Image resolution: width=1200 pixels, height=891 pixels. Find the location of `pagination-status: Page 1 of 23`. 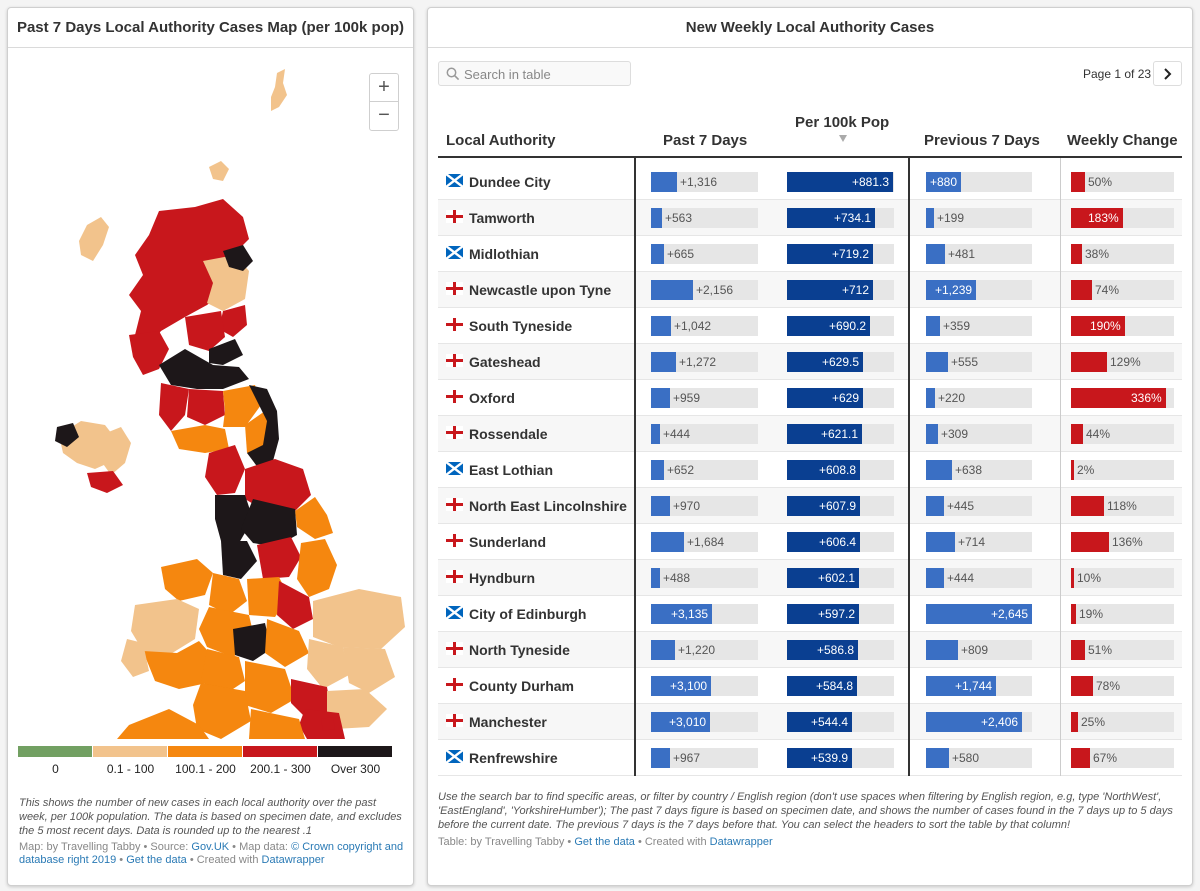

pagination-status: Page 1 of 23 is located at coordinates (1117, 74).